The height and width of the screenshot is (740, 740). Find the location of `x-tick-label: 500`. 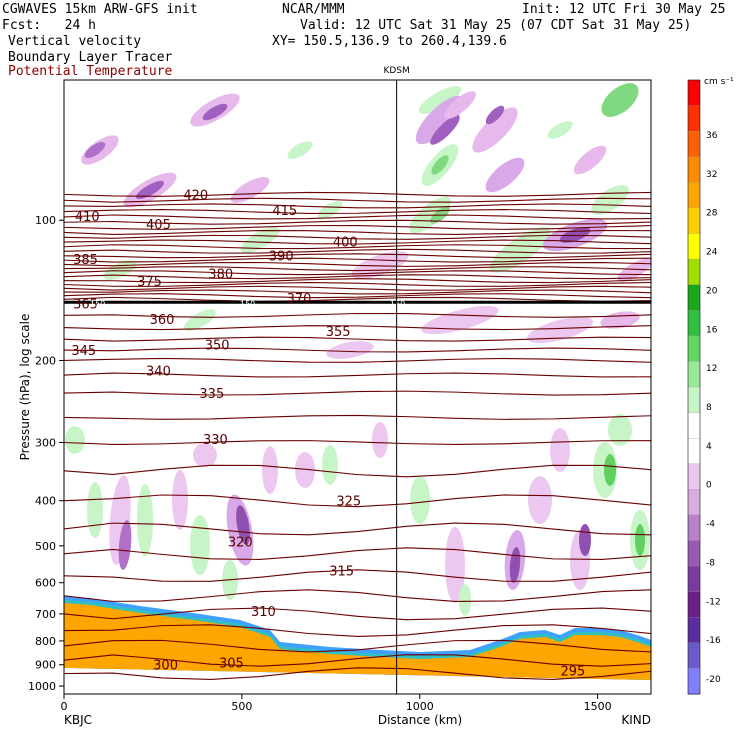

x-tick-label: 500 is located at coordinates (241, 706).